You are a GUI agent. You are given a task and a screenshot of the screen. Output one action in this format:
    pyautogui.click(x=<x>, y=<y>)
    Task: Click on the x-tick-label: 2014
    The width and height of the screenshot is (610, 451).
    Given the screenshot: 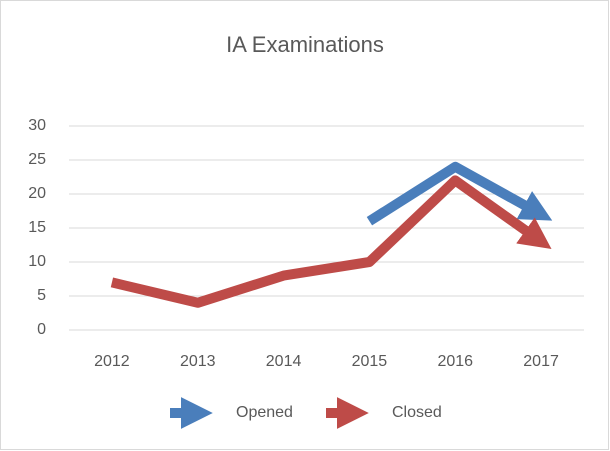 What is the action you would take?
    pyautogui.click(x=284, y=361)
    